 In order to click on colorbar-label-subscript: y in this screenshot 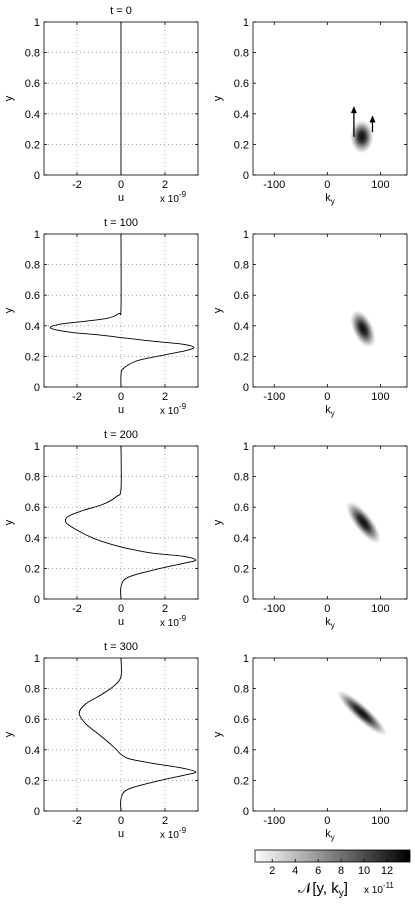, I will do `click(341, 893)`.